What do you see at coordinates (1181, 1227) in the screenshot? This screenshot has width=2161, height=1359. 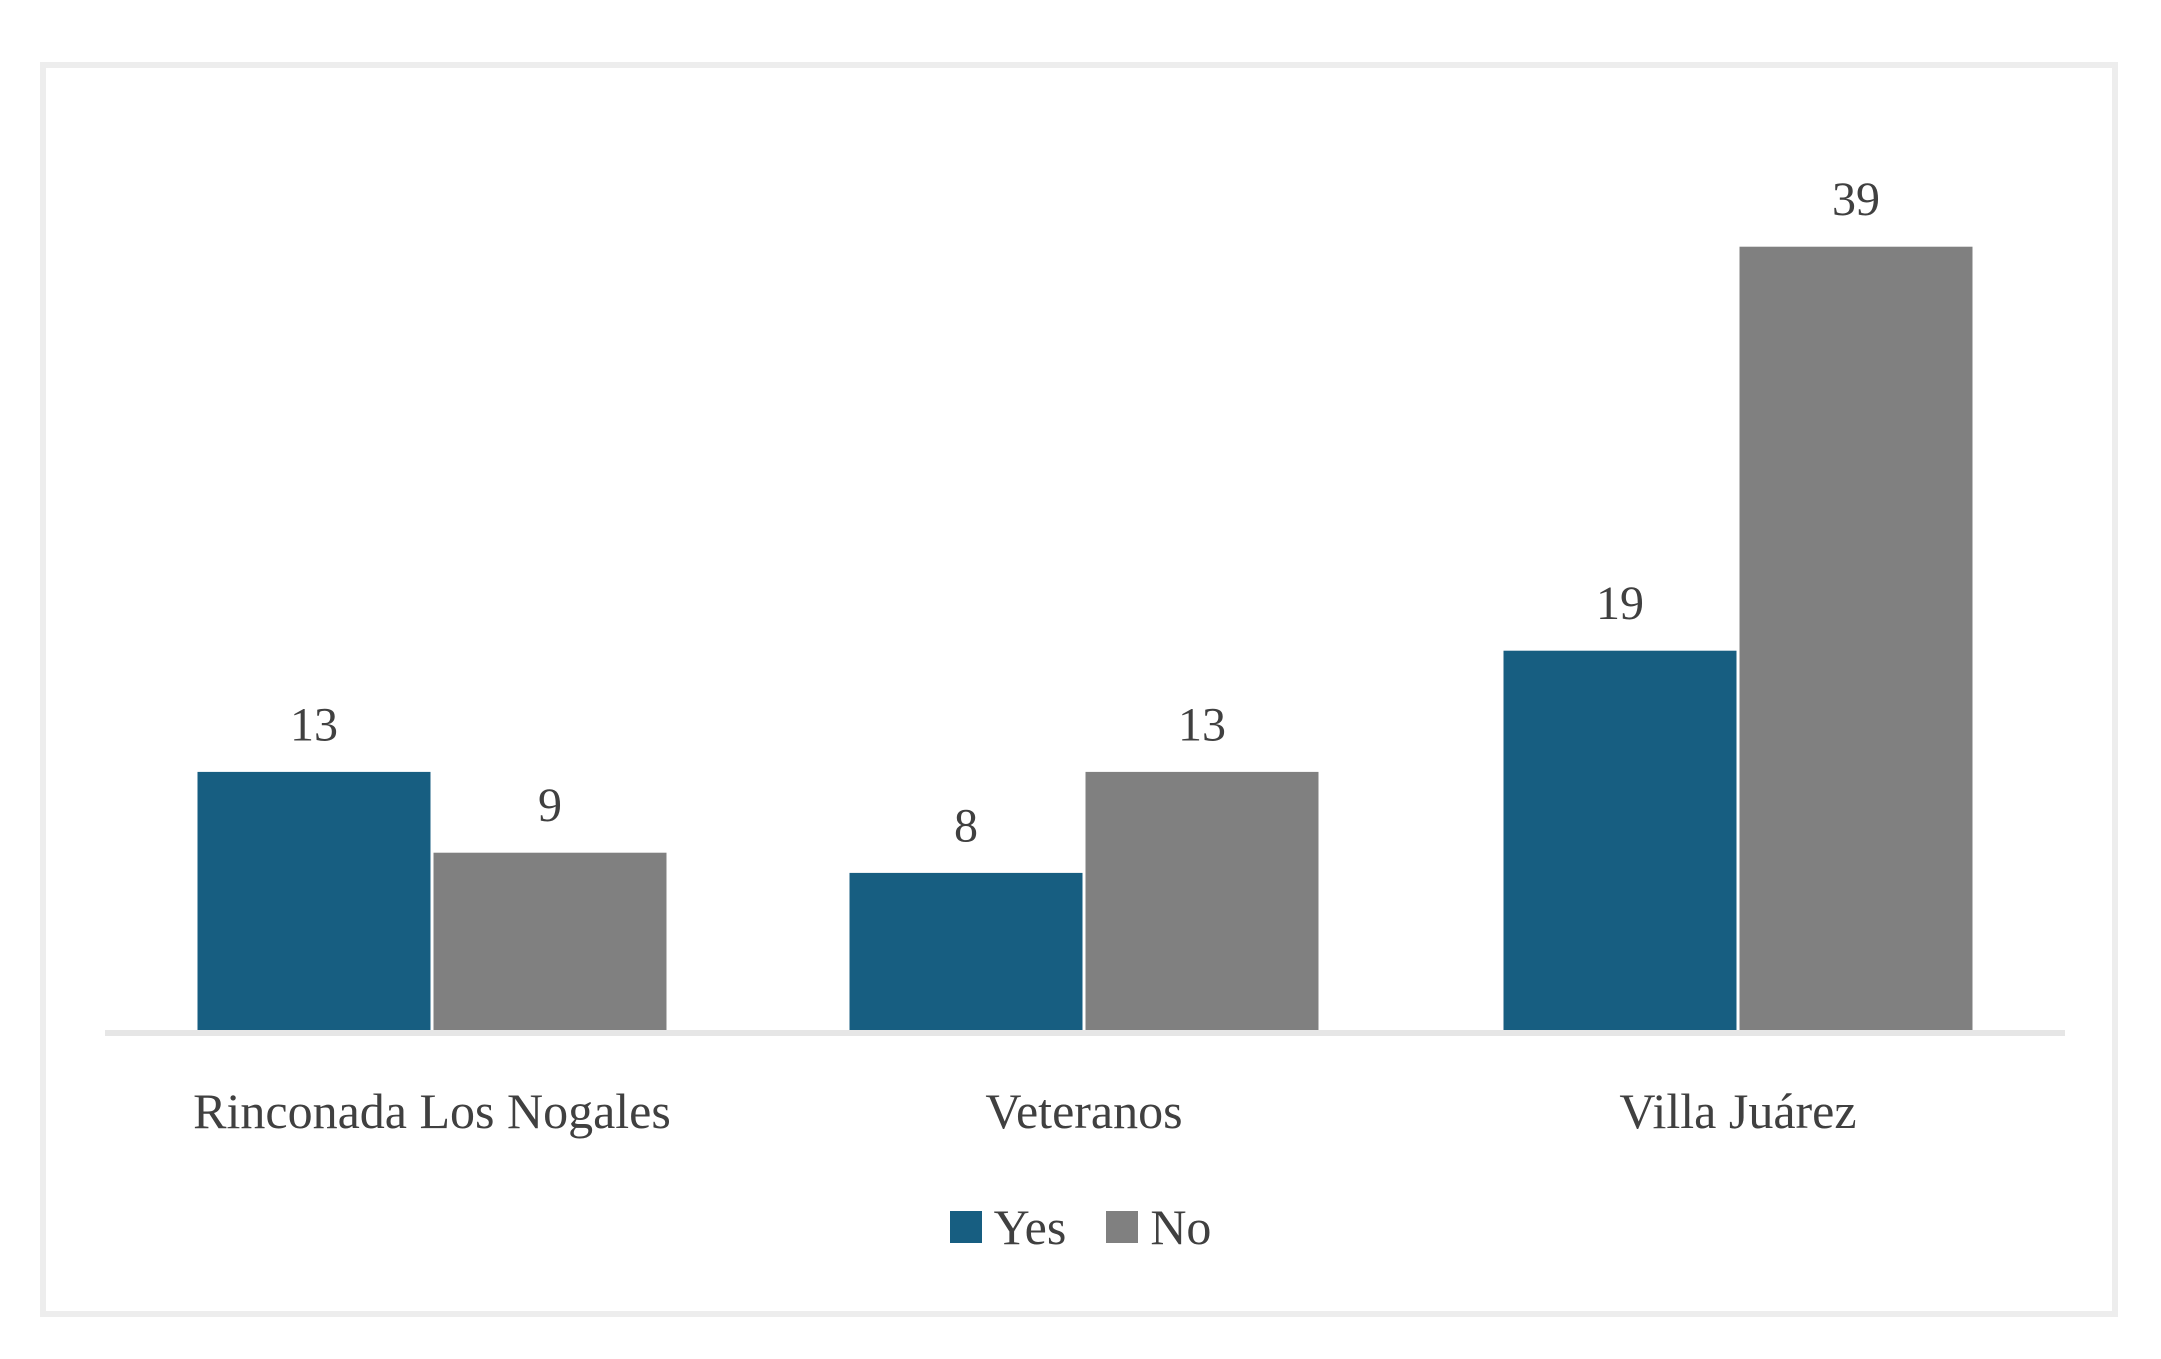 I see `legend-label-no: No` at bounding box center [1181, 1227].